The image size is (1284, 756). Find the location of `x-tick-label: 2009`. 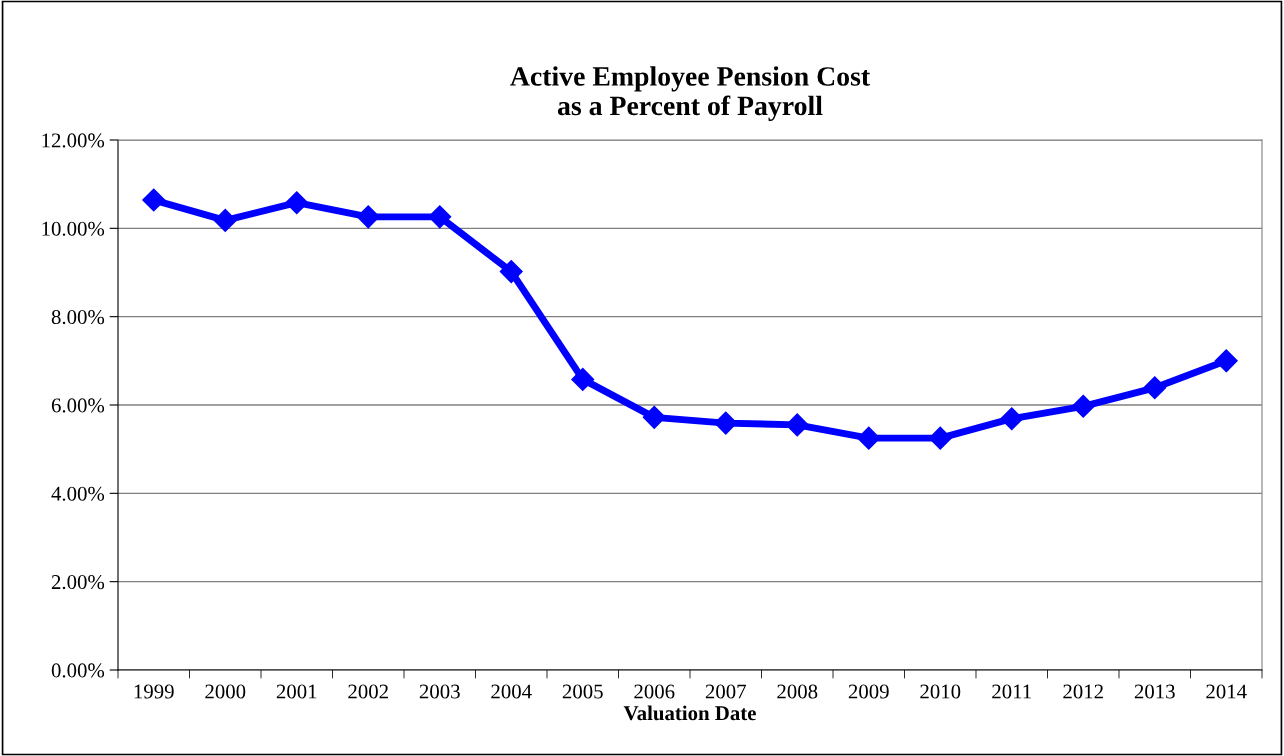

x-tick-label: 2009 is located at coordinates (868, 691).